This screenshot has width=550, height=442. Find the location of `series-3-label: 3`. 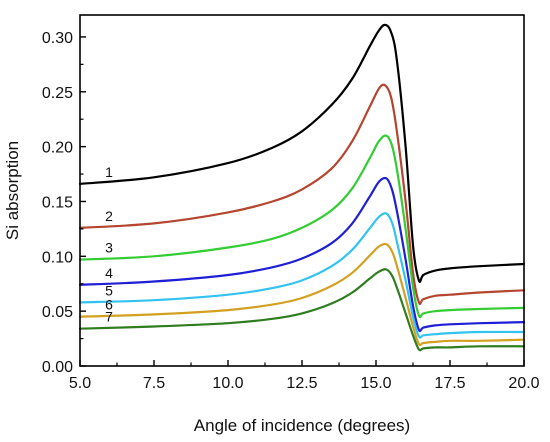

series-3-label: 3 is located at coordinates (109, 248).